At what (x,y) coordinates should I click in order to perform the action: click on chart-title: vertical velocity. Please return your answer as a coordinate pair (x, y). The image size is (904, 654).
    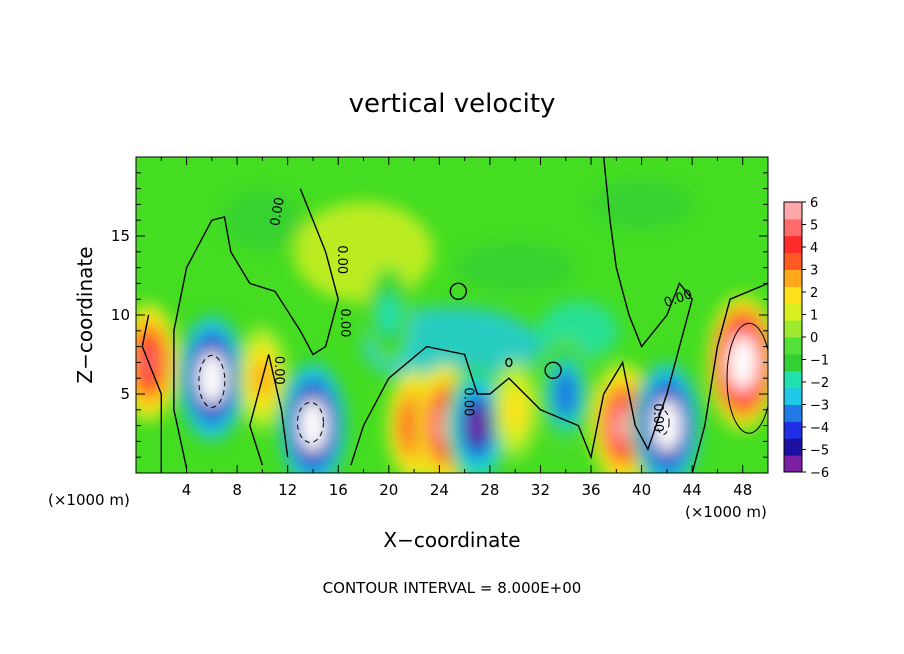
    Looking at the image, I should click on (452, 104).